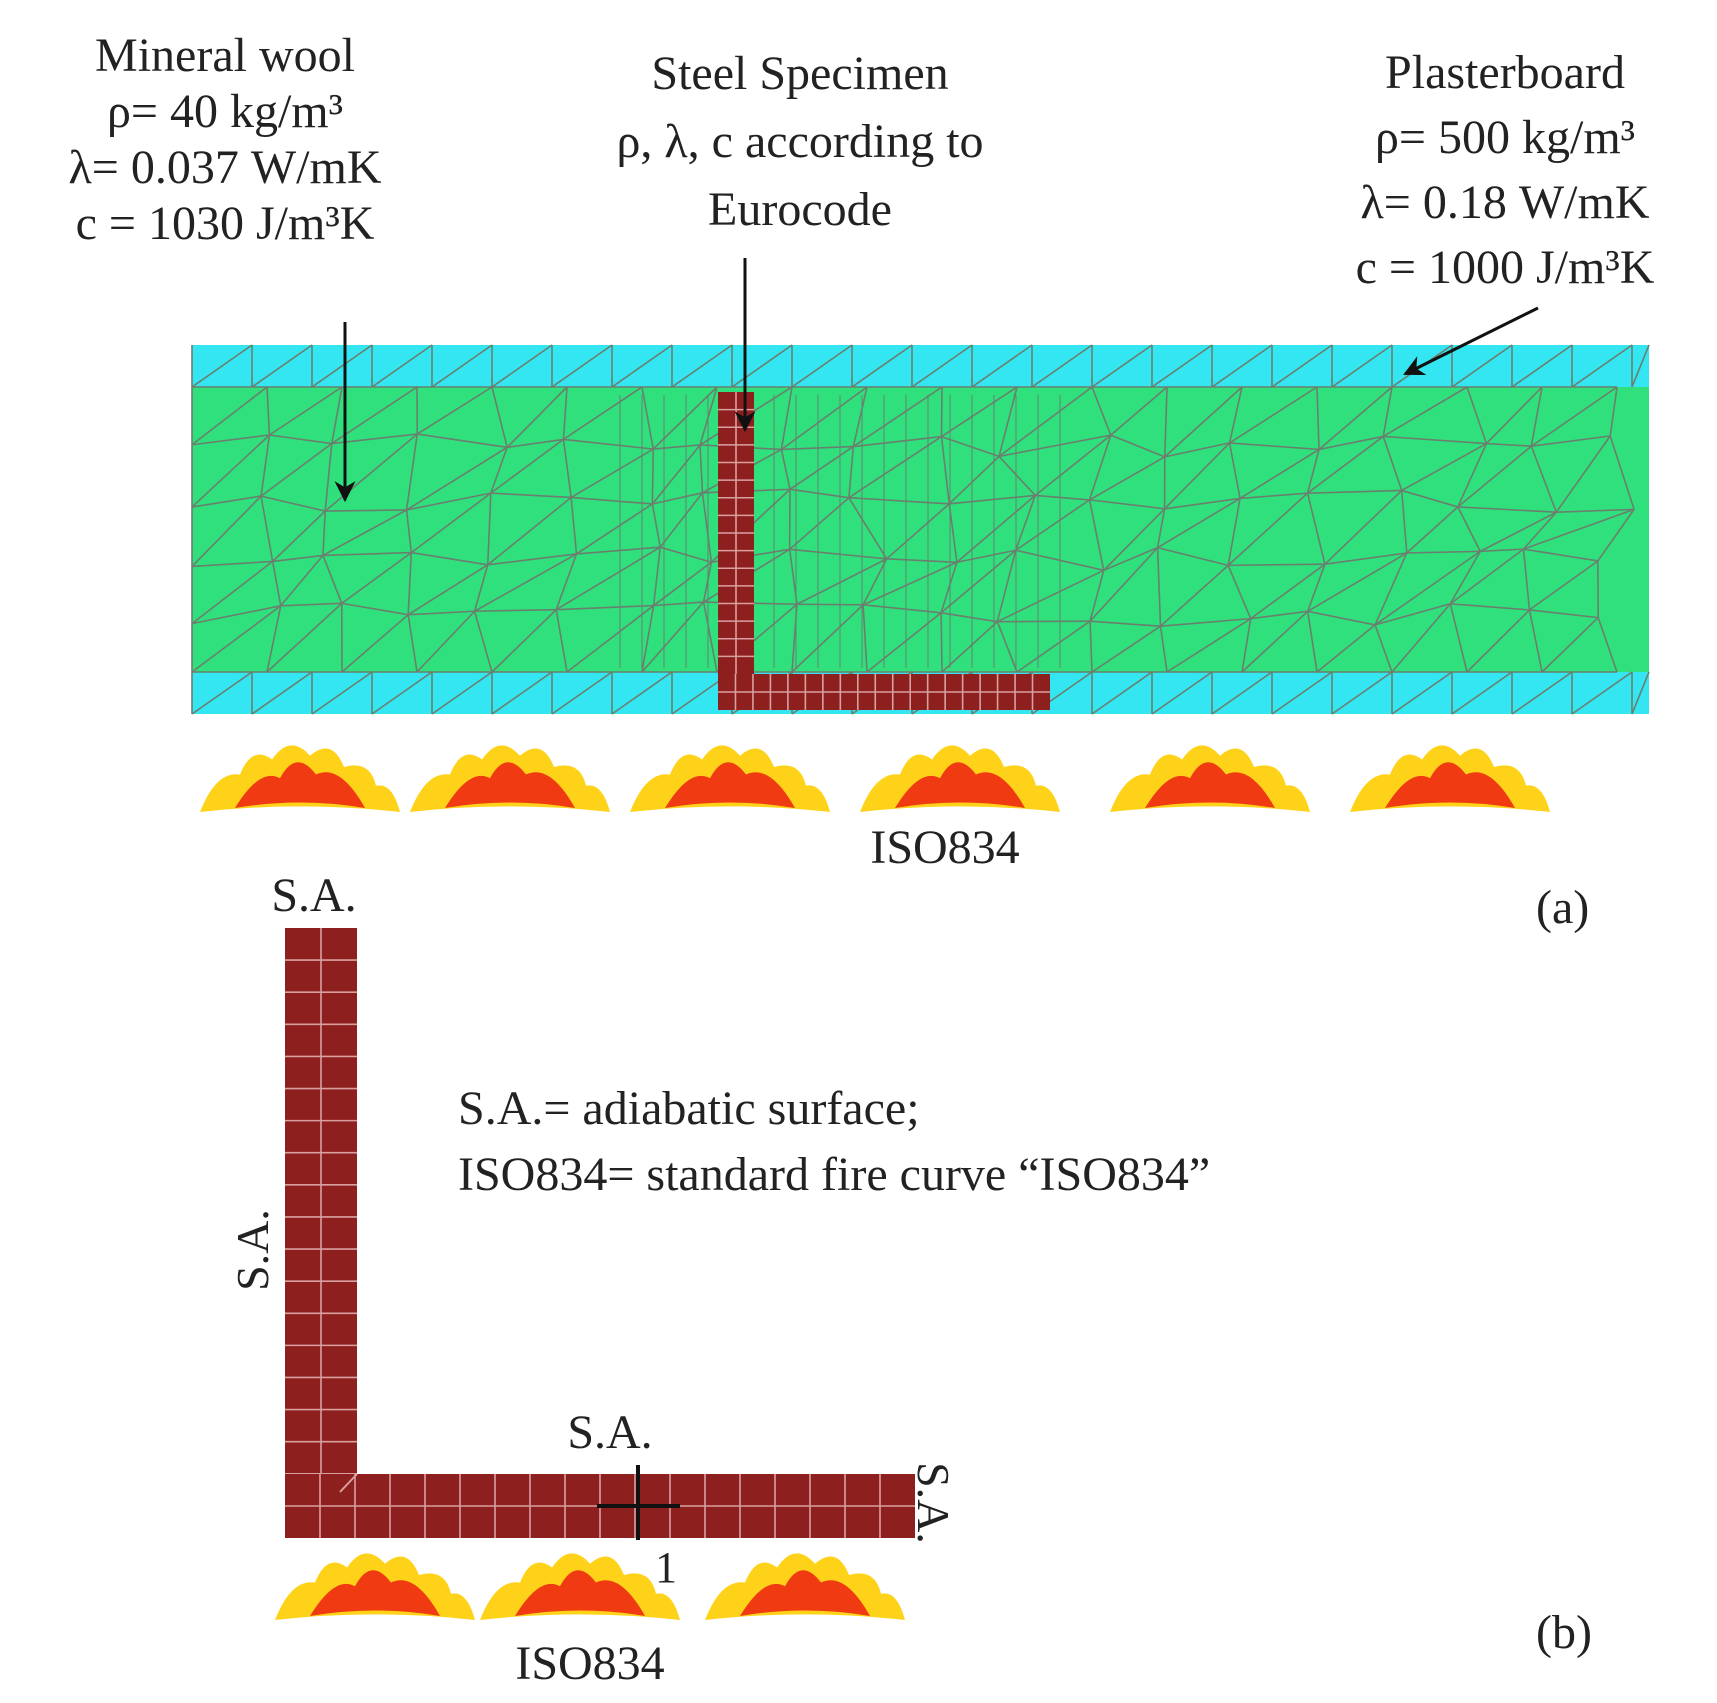 This screenshot has width=1717, height=1703. Describe the element at coordinates (225, 167) in the screenshot. I see `mineral-wool-conductivity: λ= 0.037 W/mK` at that location.